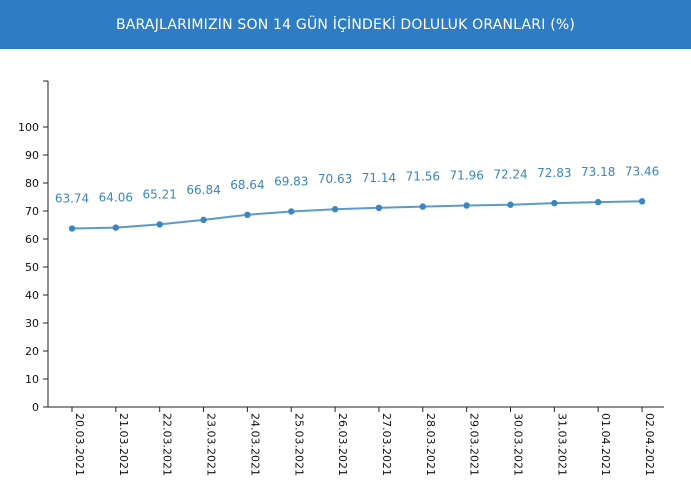 The width and height of the screenshot is (691, 502). What do you see at coordinates (32, 183) in the screenshot?
I see `y-tick-label: 80` at bounding box center [32, 183].